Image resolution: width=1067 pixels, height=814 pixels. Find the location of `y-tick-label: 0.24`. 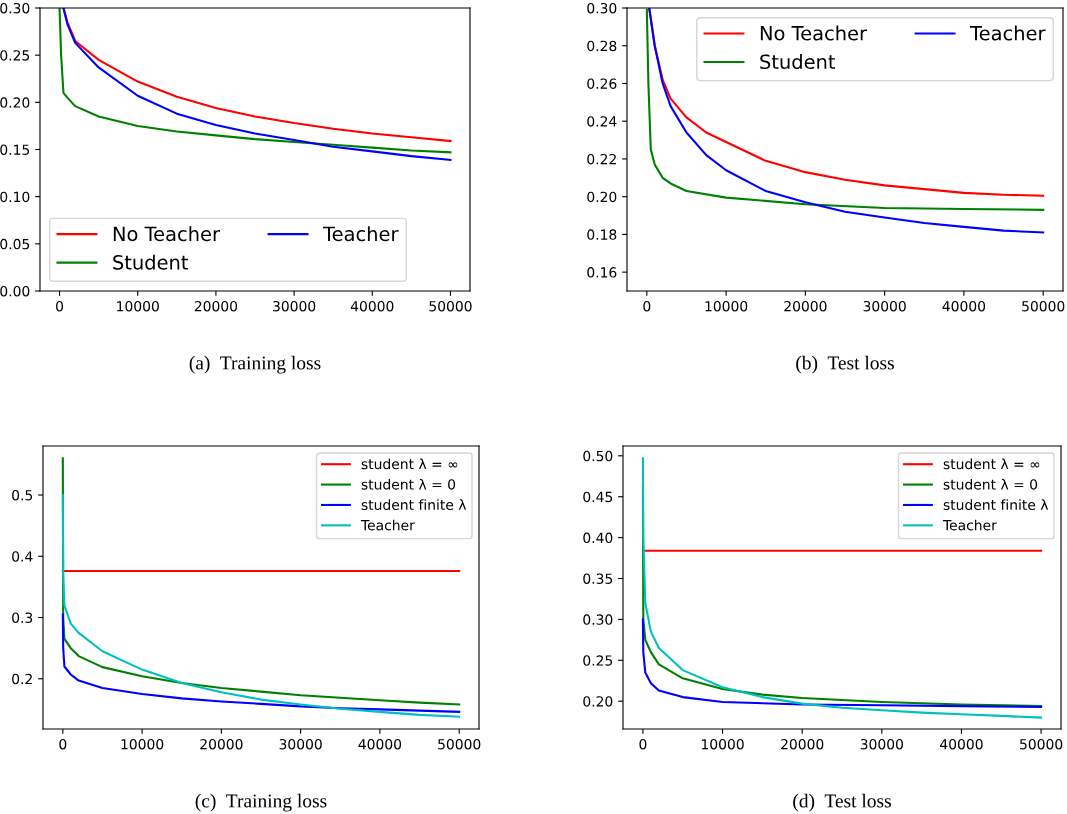

y-tick-label: 0.24 is located at coordinates (602, 121).